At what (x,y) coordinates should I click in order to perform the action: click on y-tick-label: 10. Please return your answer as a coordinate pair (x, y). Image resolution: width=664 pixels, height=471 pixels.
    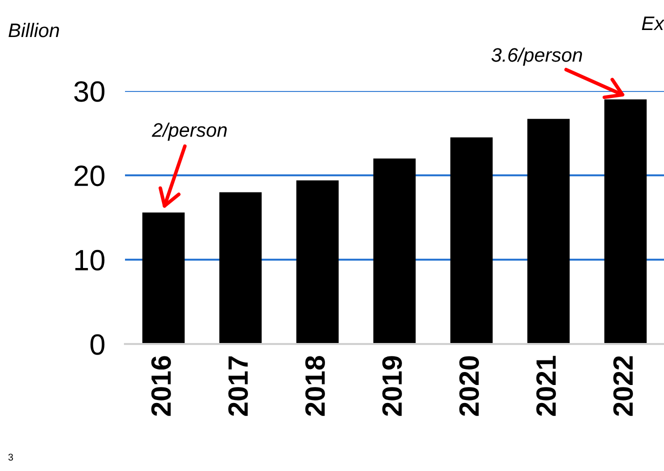
    Looking at the image, I should click on (89, 260).